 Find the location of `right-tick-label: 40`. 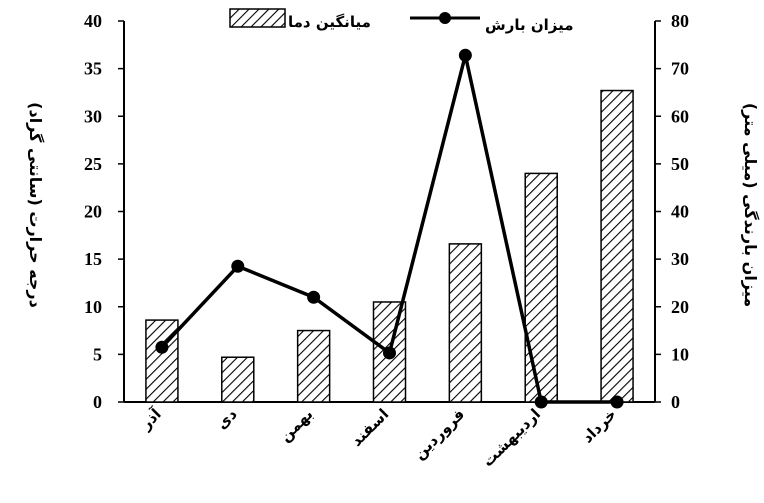

right-tick-label: 40 is located at coordinates (680, 212).